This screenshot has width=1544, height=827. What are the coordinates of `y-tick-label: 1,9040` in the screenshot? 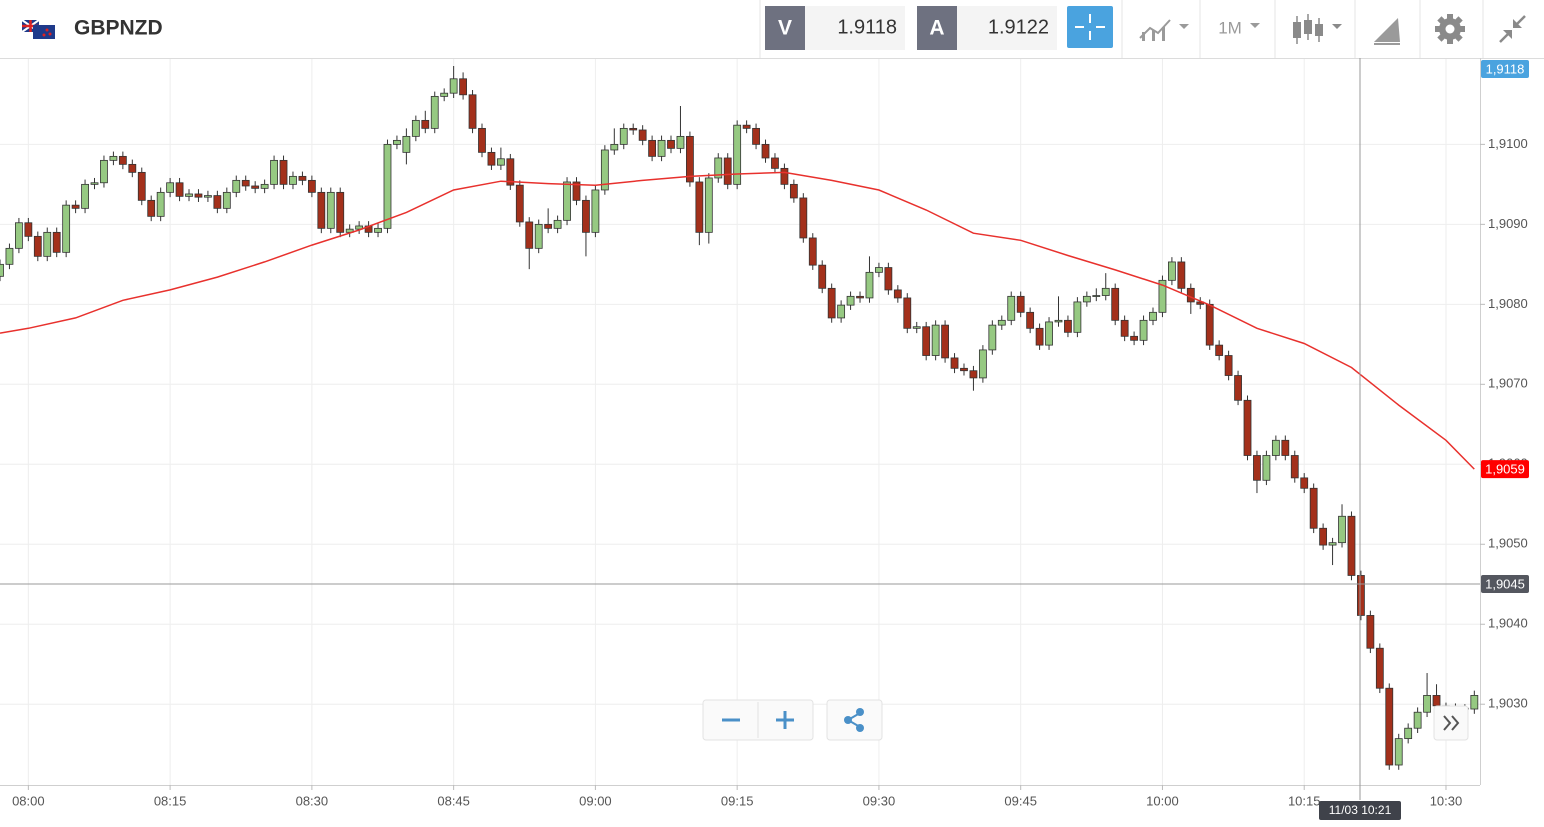 It's located at (1508, 623).